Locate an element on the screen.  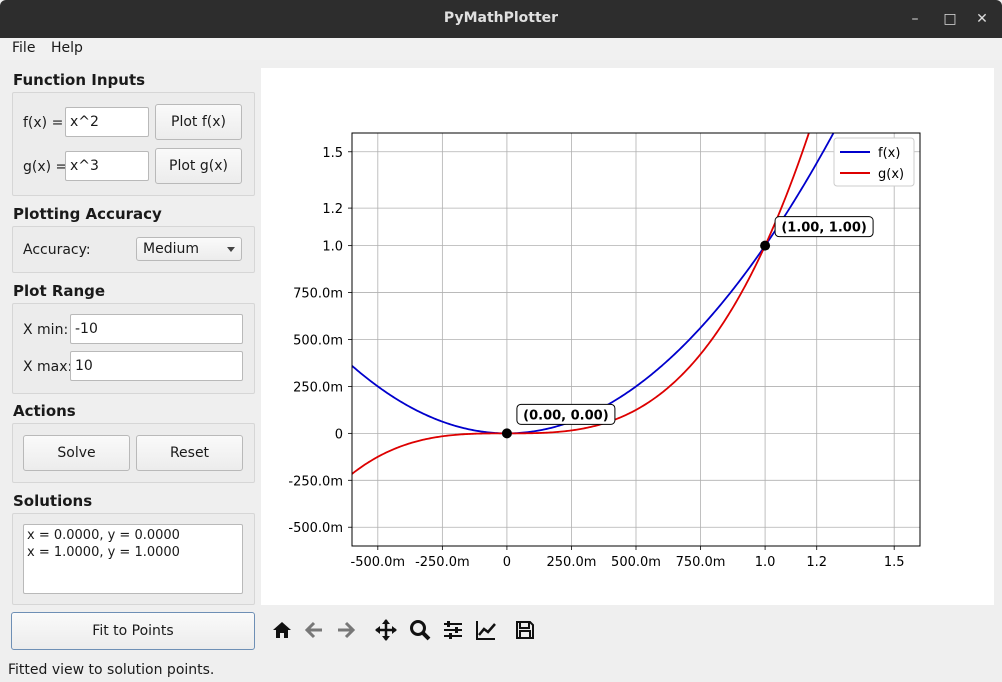
xmin-label: X min: is located at coordinates (46, 330).